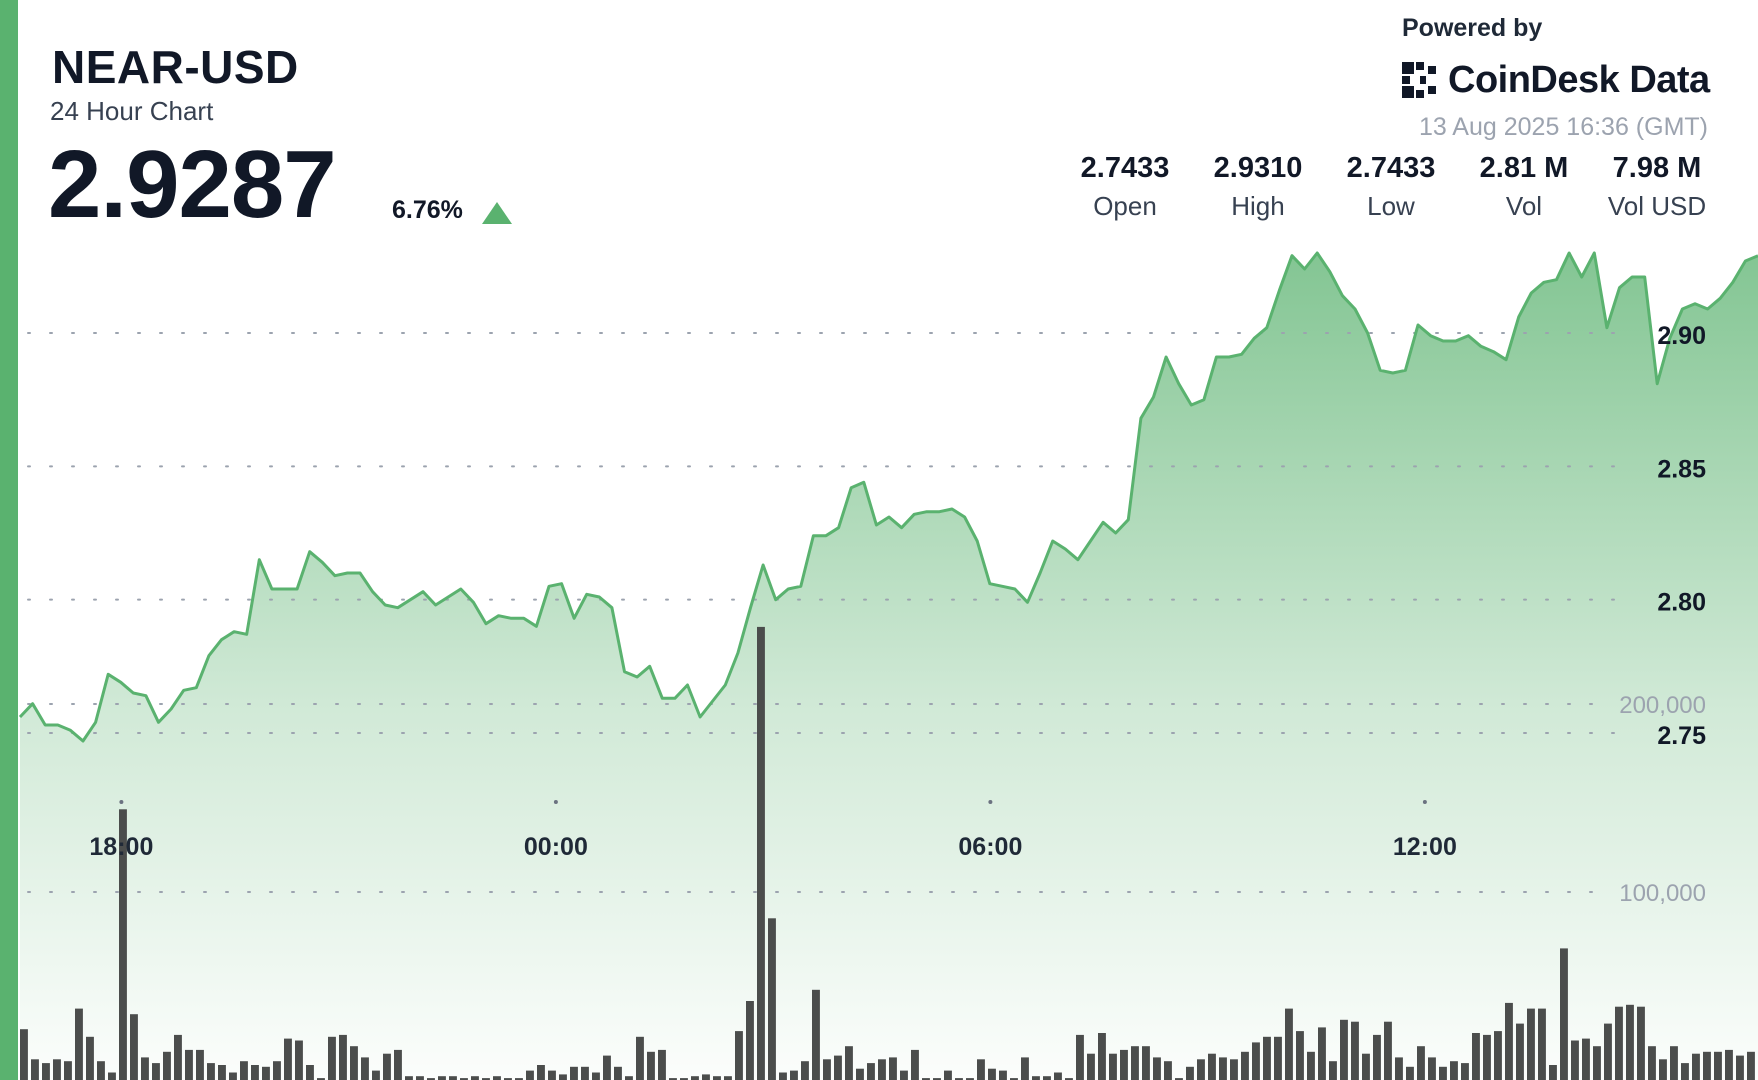 The width and height of the screenshot is (1758, 1080). What do you see at coordinates (1681, 469) in the screenshot?
I see `price-tick-label: 2.85` at bounding box center [1681, 469].